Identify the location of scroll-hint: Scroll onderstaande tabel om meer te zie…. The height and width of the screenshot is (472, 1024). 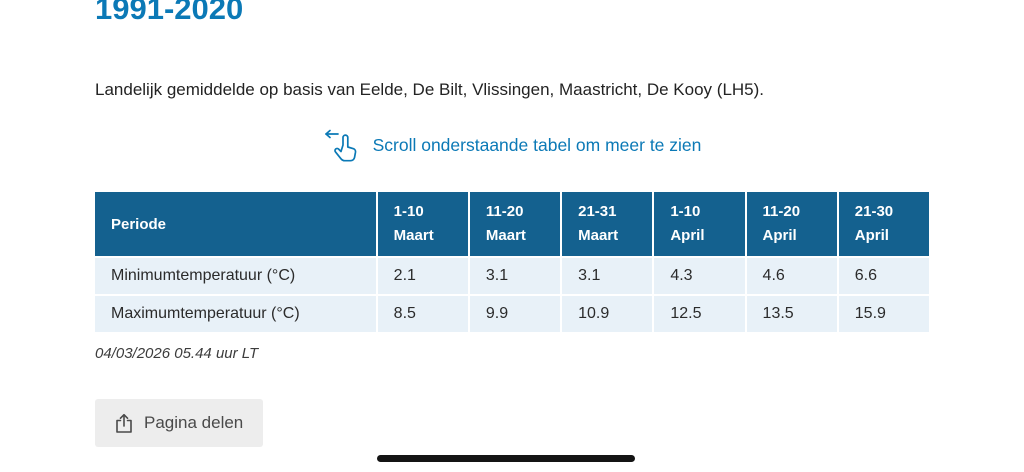
(512, 145).